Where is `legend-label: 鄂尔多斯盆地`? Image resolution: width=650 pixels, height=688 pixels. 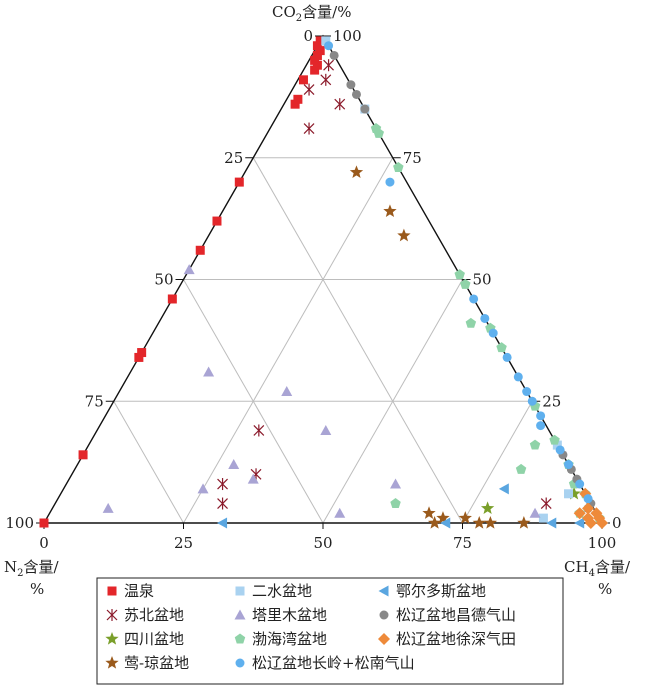
legend-label: 鄂尔多斯盆地 is located at coordinates (441, 591).